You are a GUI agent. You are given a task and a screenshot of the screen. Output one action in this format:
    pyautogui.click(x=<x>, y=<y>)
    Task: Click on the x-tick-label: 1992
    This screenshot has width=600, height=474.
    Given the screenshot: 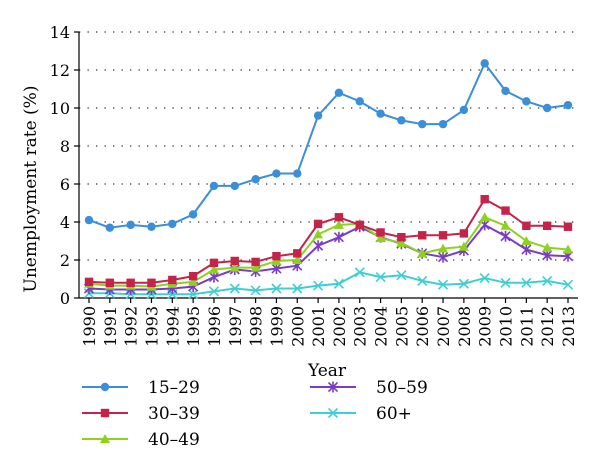 What is the action you would take?
    pyautogui.click(x=131, y=326)
    